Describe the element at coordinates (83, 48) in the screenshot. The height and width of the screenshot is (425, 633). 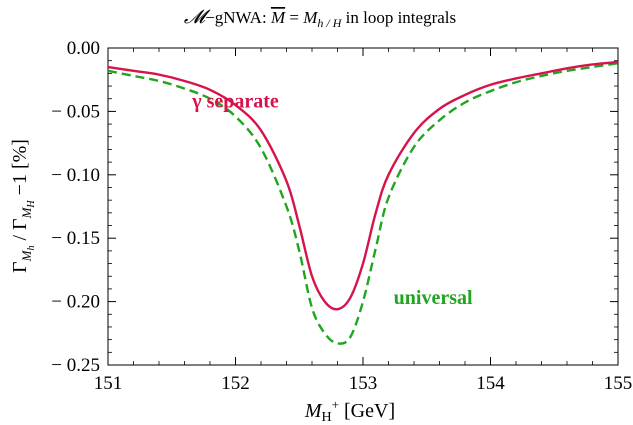
I see `y-tick-label: 0.00` at that location.